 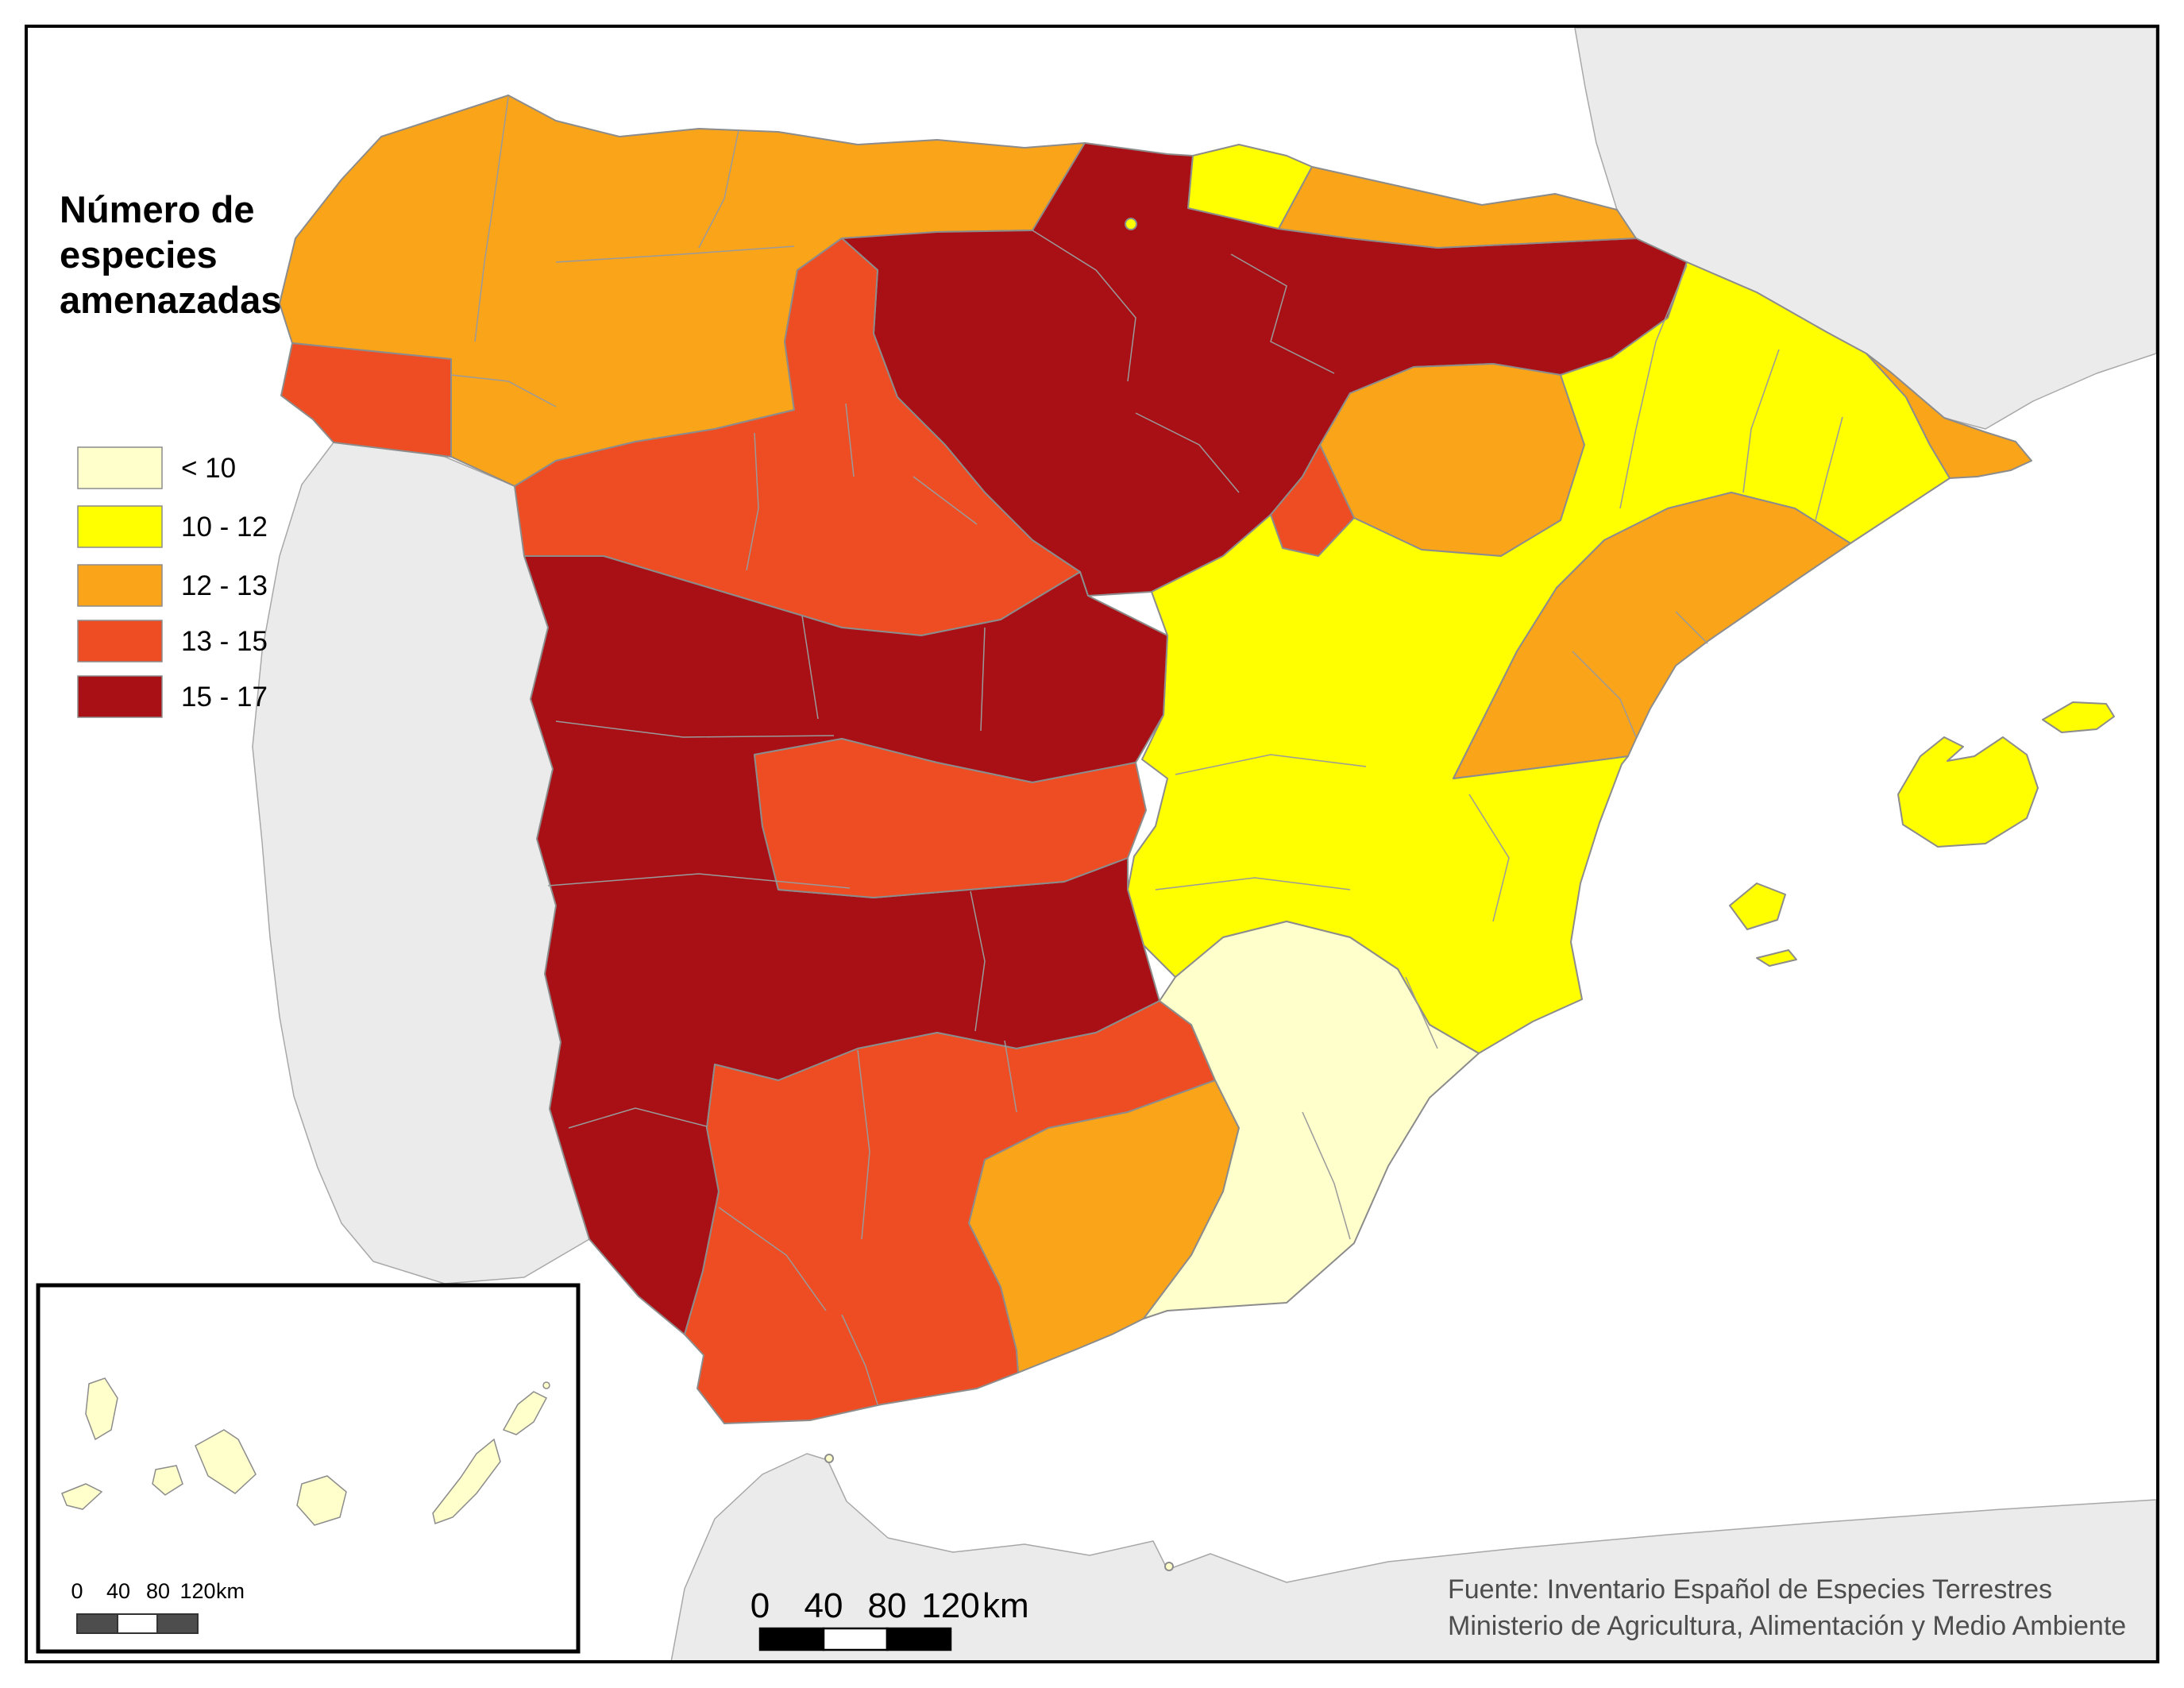 What do you see at coordinates (77, 1591) in the screenshot?
I see `inset-tick-0: 0` at bounding box center [77, 1591].